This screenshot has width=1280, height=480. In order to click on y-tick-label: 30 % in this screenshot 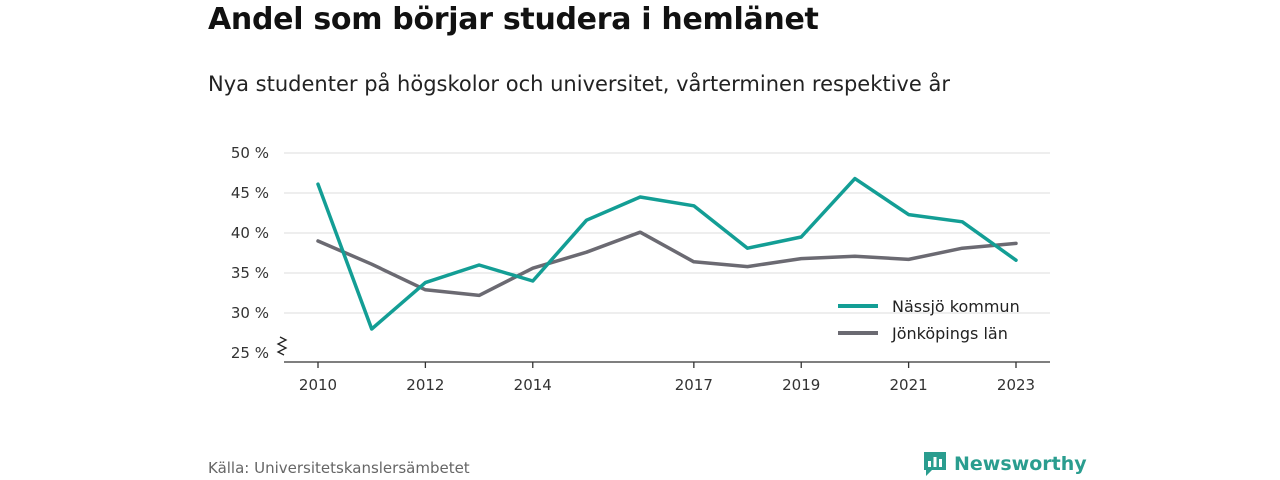, I will do `click(250, 313)`.